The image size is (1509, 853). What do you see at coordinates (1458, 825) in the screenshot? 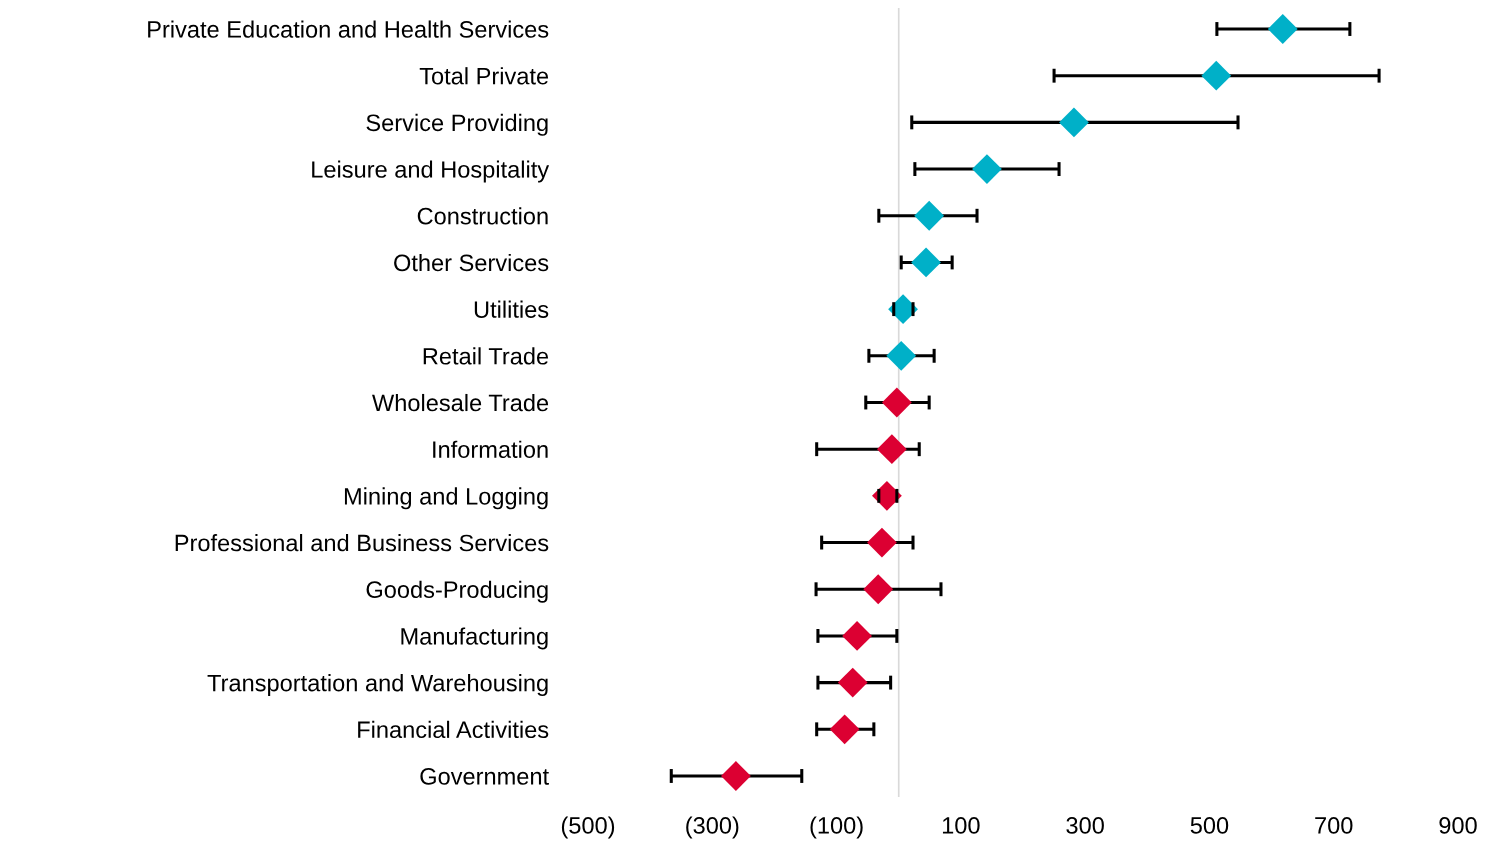
I see `x-tick-label: 900` at bounding box center [1458, 825].